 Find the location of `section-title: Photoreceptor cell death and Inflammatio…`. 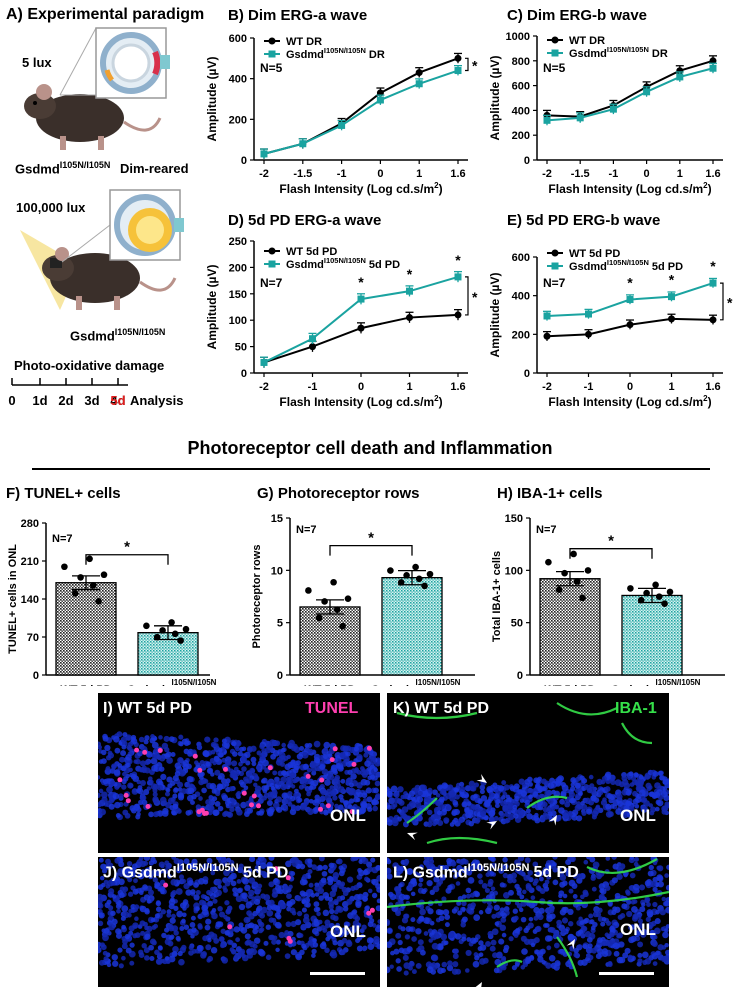

section-title: Photoreceptor cell death and Inflammatio… is located at coordinates (370, 448).